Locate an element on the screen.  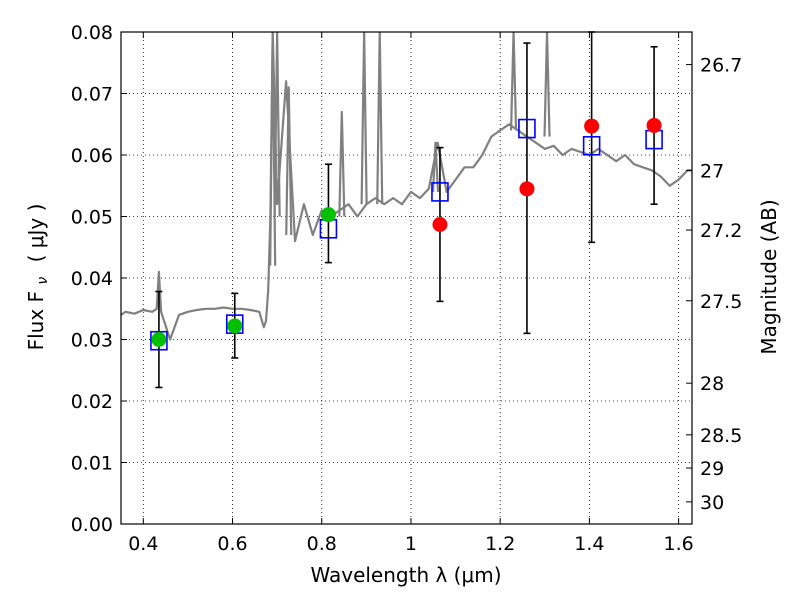
x-tick-label: 1.6 is located at coordinates (679, 544).